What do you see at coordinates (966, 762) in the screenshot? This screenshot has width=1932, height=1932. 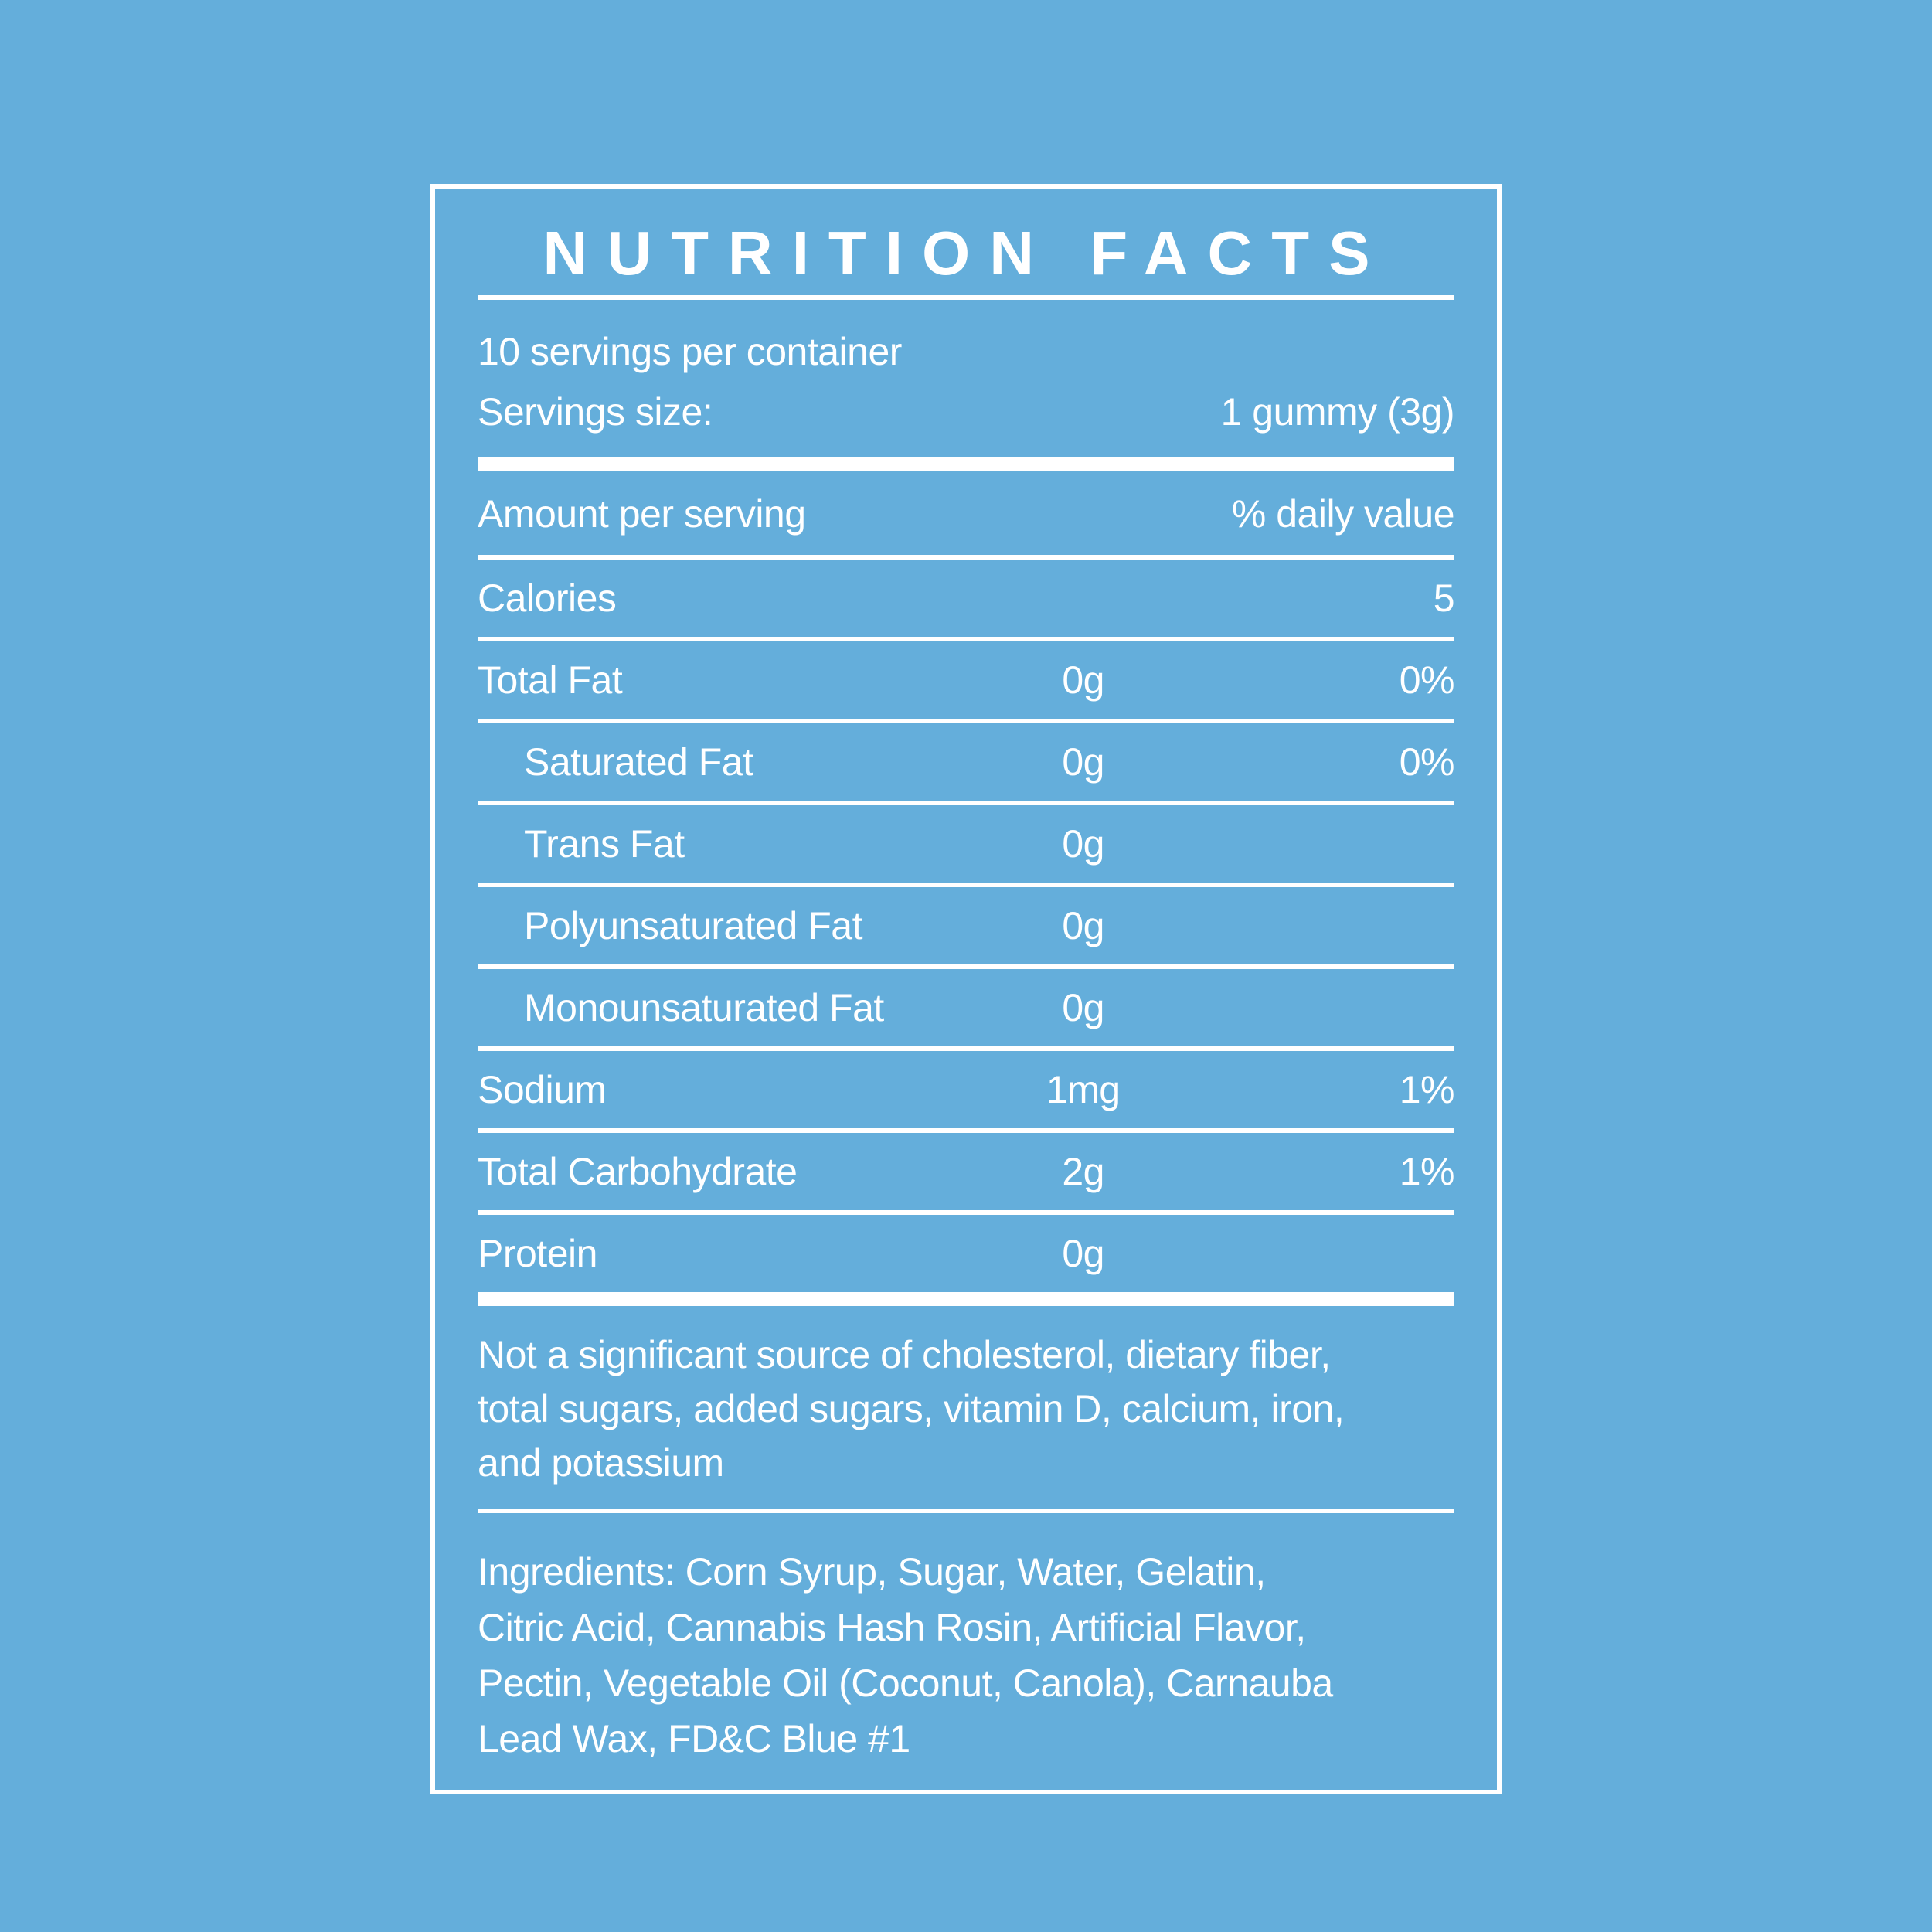 I see `nutrient-row-saturated-fat: Saturated Fat 0g 0%` at bounding box center [966, 762].